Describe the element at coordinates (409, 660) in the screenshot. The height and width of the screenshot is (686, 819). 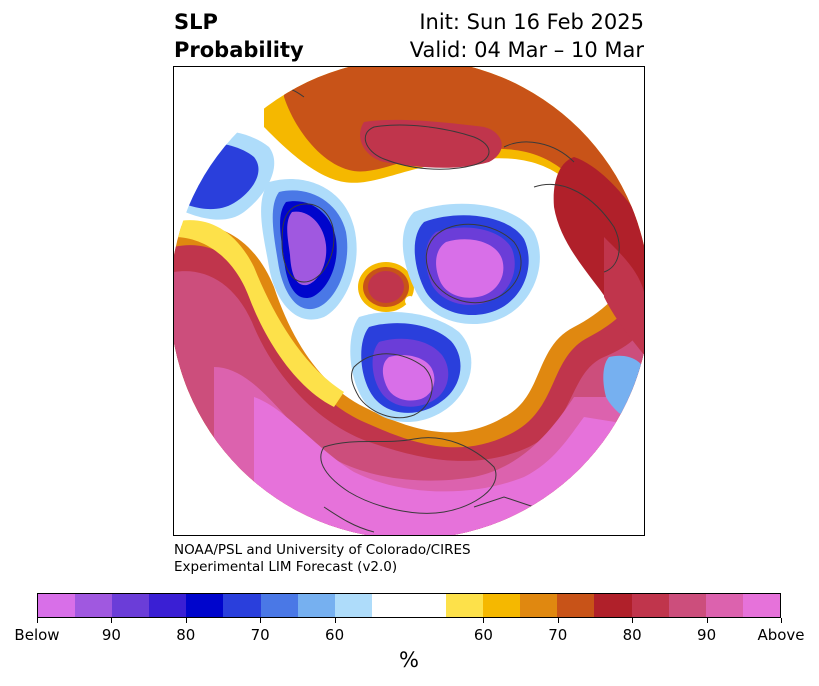
I see `colorbar-unit: %` at that location.